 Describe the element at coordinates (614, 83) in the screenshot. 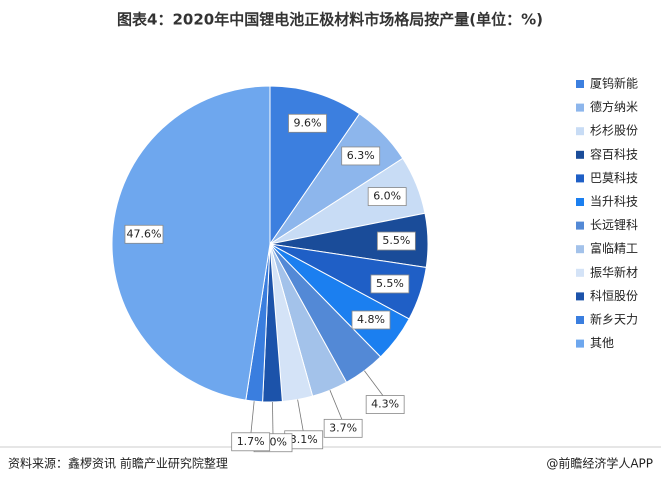

I see `legend-label: 厦钨新能` at that location.